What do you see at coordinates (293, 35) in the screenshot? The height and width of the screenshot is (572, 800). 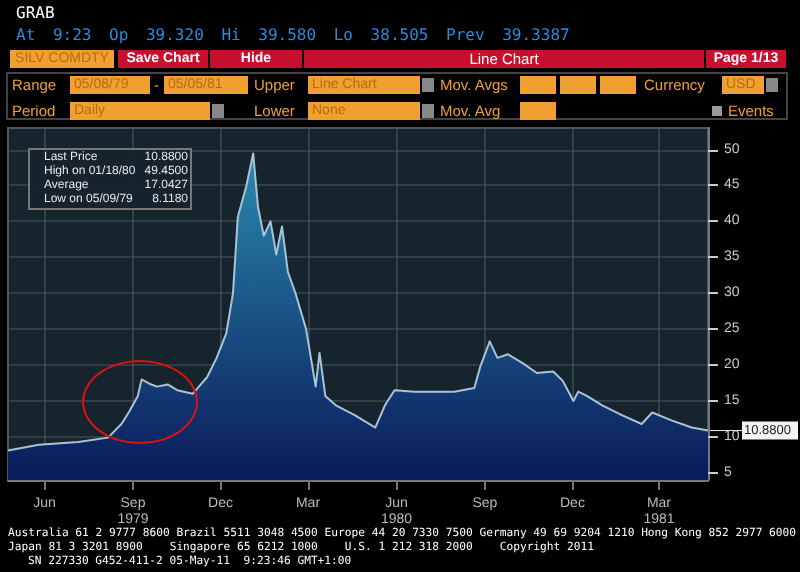 I see `chart-subtitle: At 9:23 Op 39.320 Hi 39.580 Lo 38.505 Prev 39.3387` at bounding box center [293, 35].